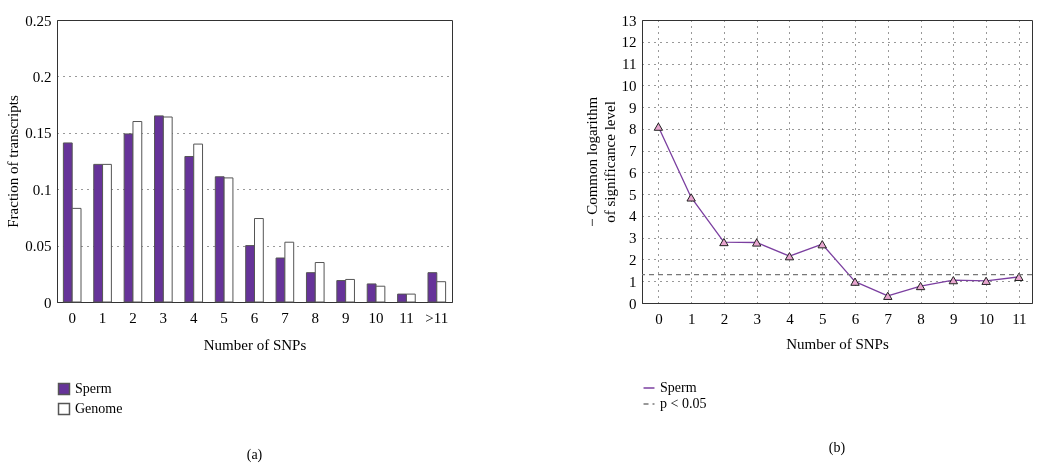  Describe the element at coordinates (633, 194) in the screenshot. I see `y-tick-label: 5` at that location.